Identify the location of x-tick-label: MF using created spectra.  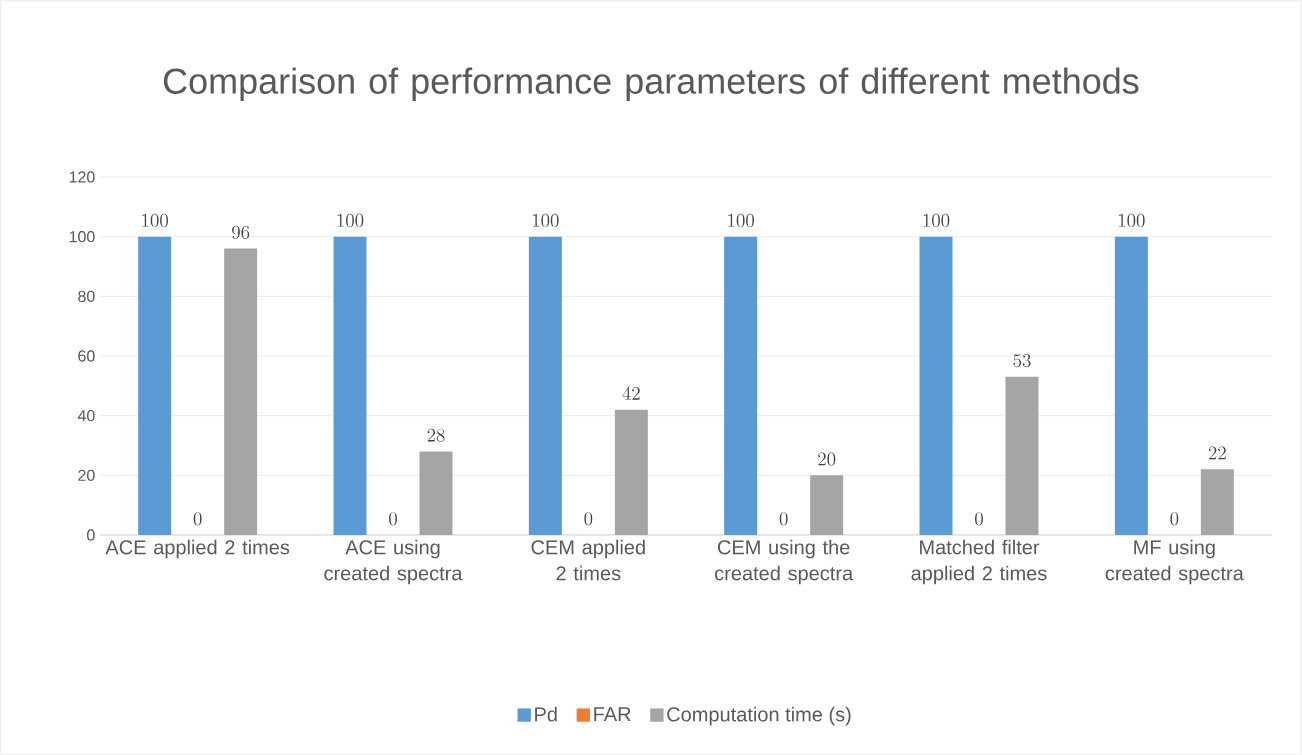
(1174, 562).